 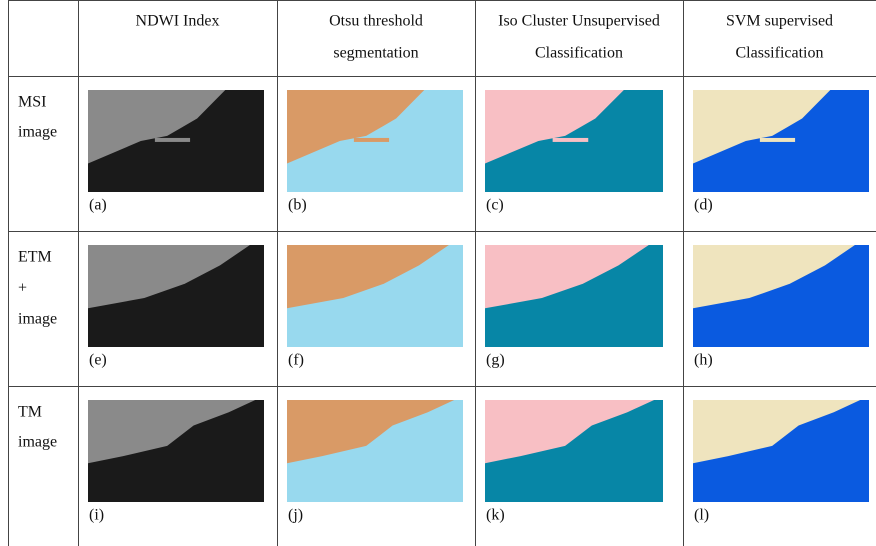 I want to click on column-header: SVM supervised, so click(x=779, y=21).